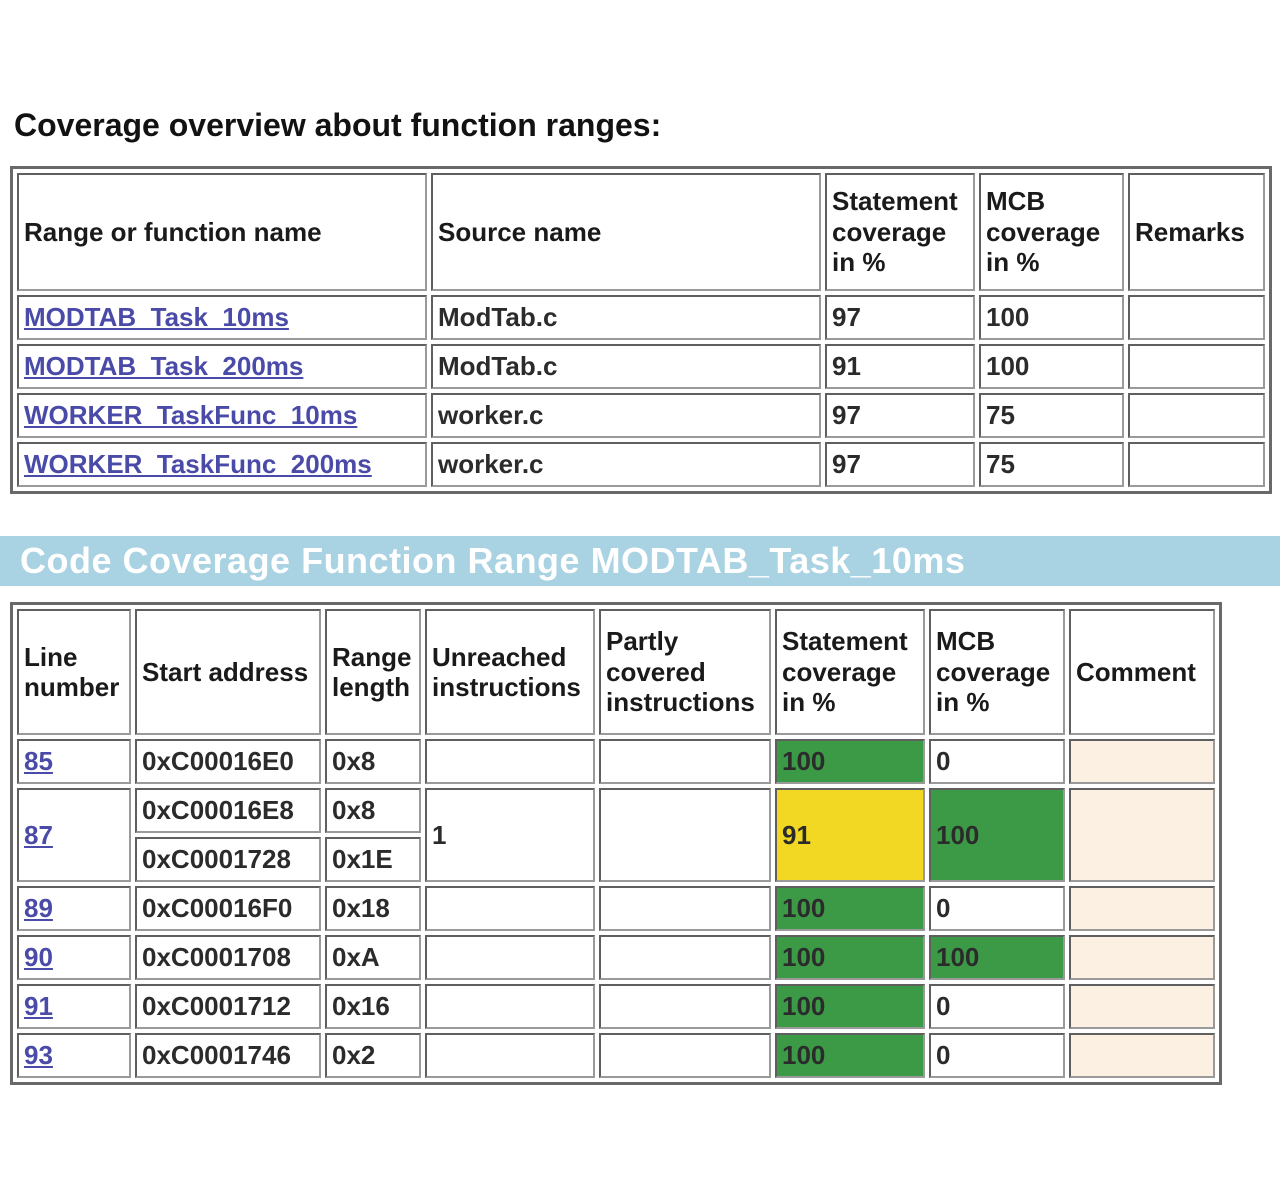 This screenshot has width=1280, height=1190. I want to click on function-name-cell: WORKER_TaskFunc_10ms, so click(222, 415).